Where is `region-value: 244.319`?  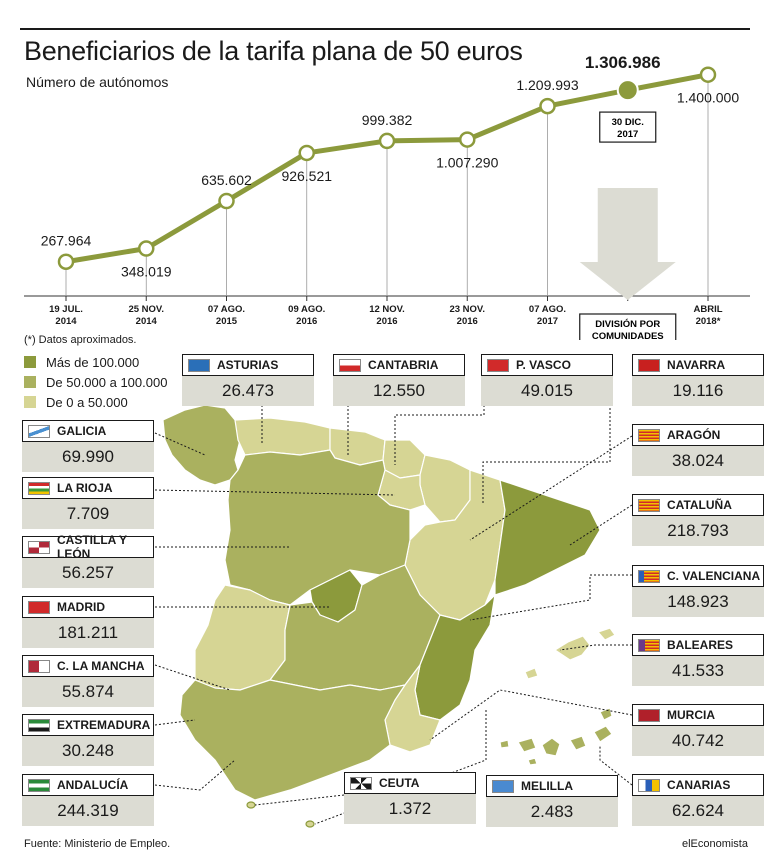
region-value: 244.319 is located at coordinates (88, 811).